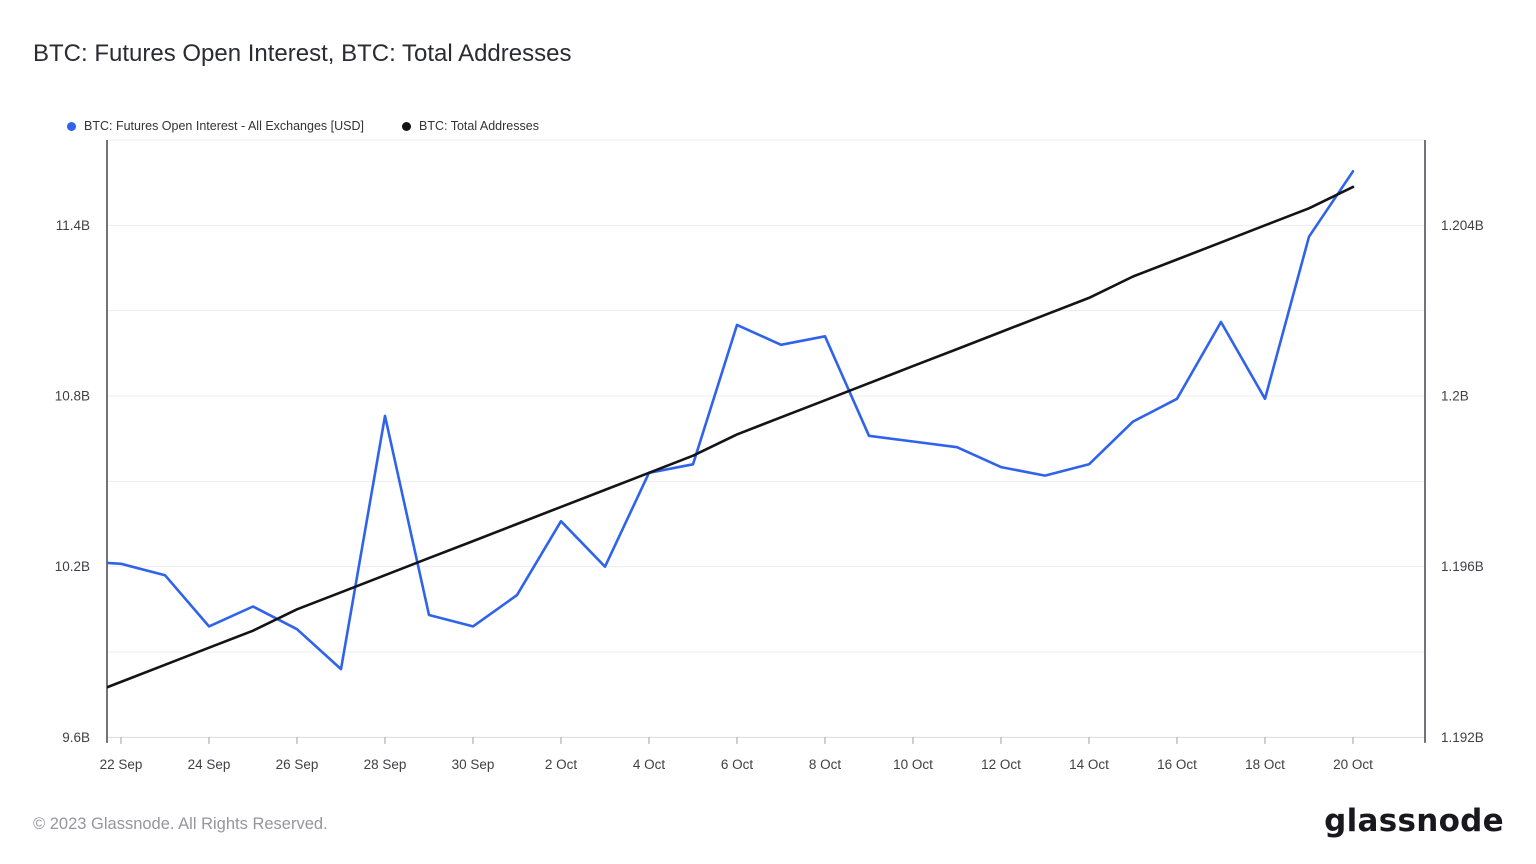 This screenshot has width=1536, height=864. Describe the element at coordinates (825, 764) in the screenshot. I see `x-axis-label: 8 Oct` at that location.